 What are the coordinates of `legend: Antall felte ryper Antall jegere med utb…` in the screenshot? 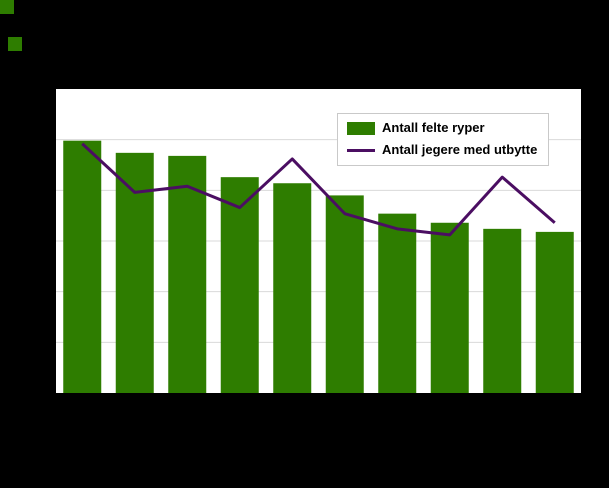 It's located at (443, 139).